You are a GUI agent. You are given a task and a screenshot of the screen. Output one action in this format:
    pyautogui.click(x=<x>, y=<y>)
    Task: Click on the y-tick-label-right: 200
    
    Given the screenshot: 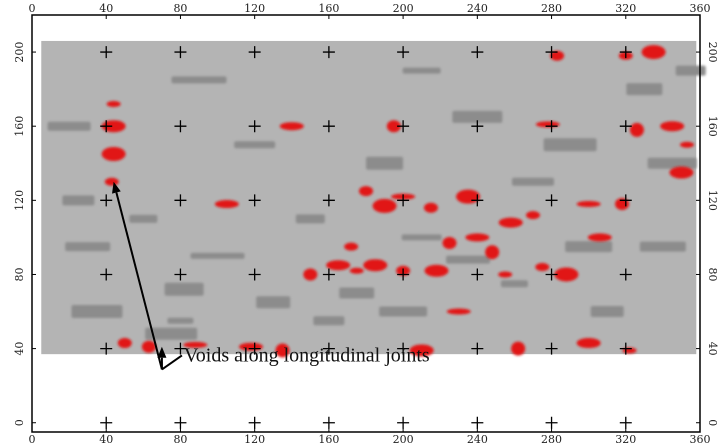 What is the action you would take?
    pyautogui.click(x=712, y=52)
    